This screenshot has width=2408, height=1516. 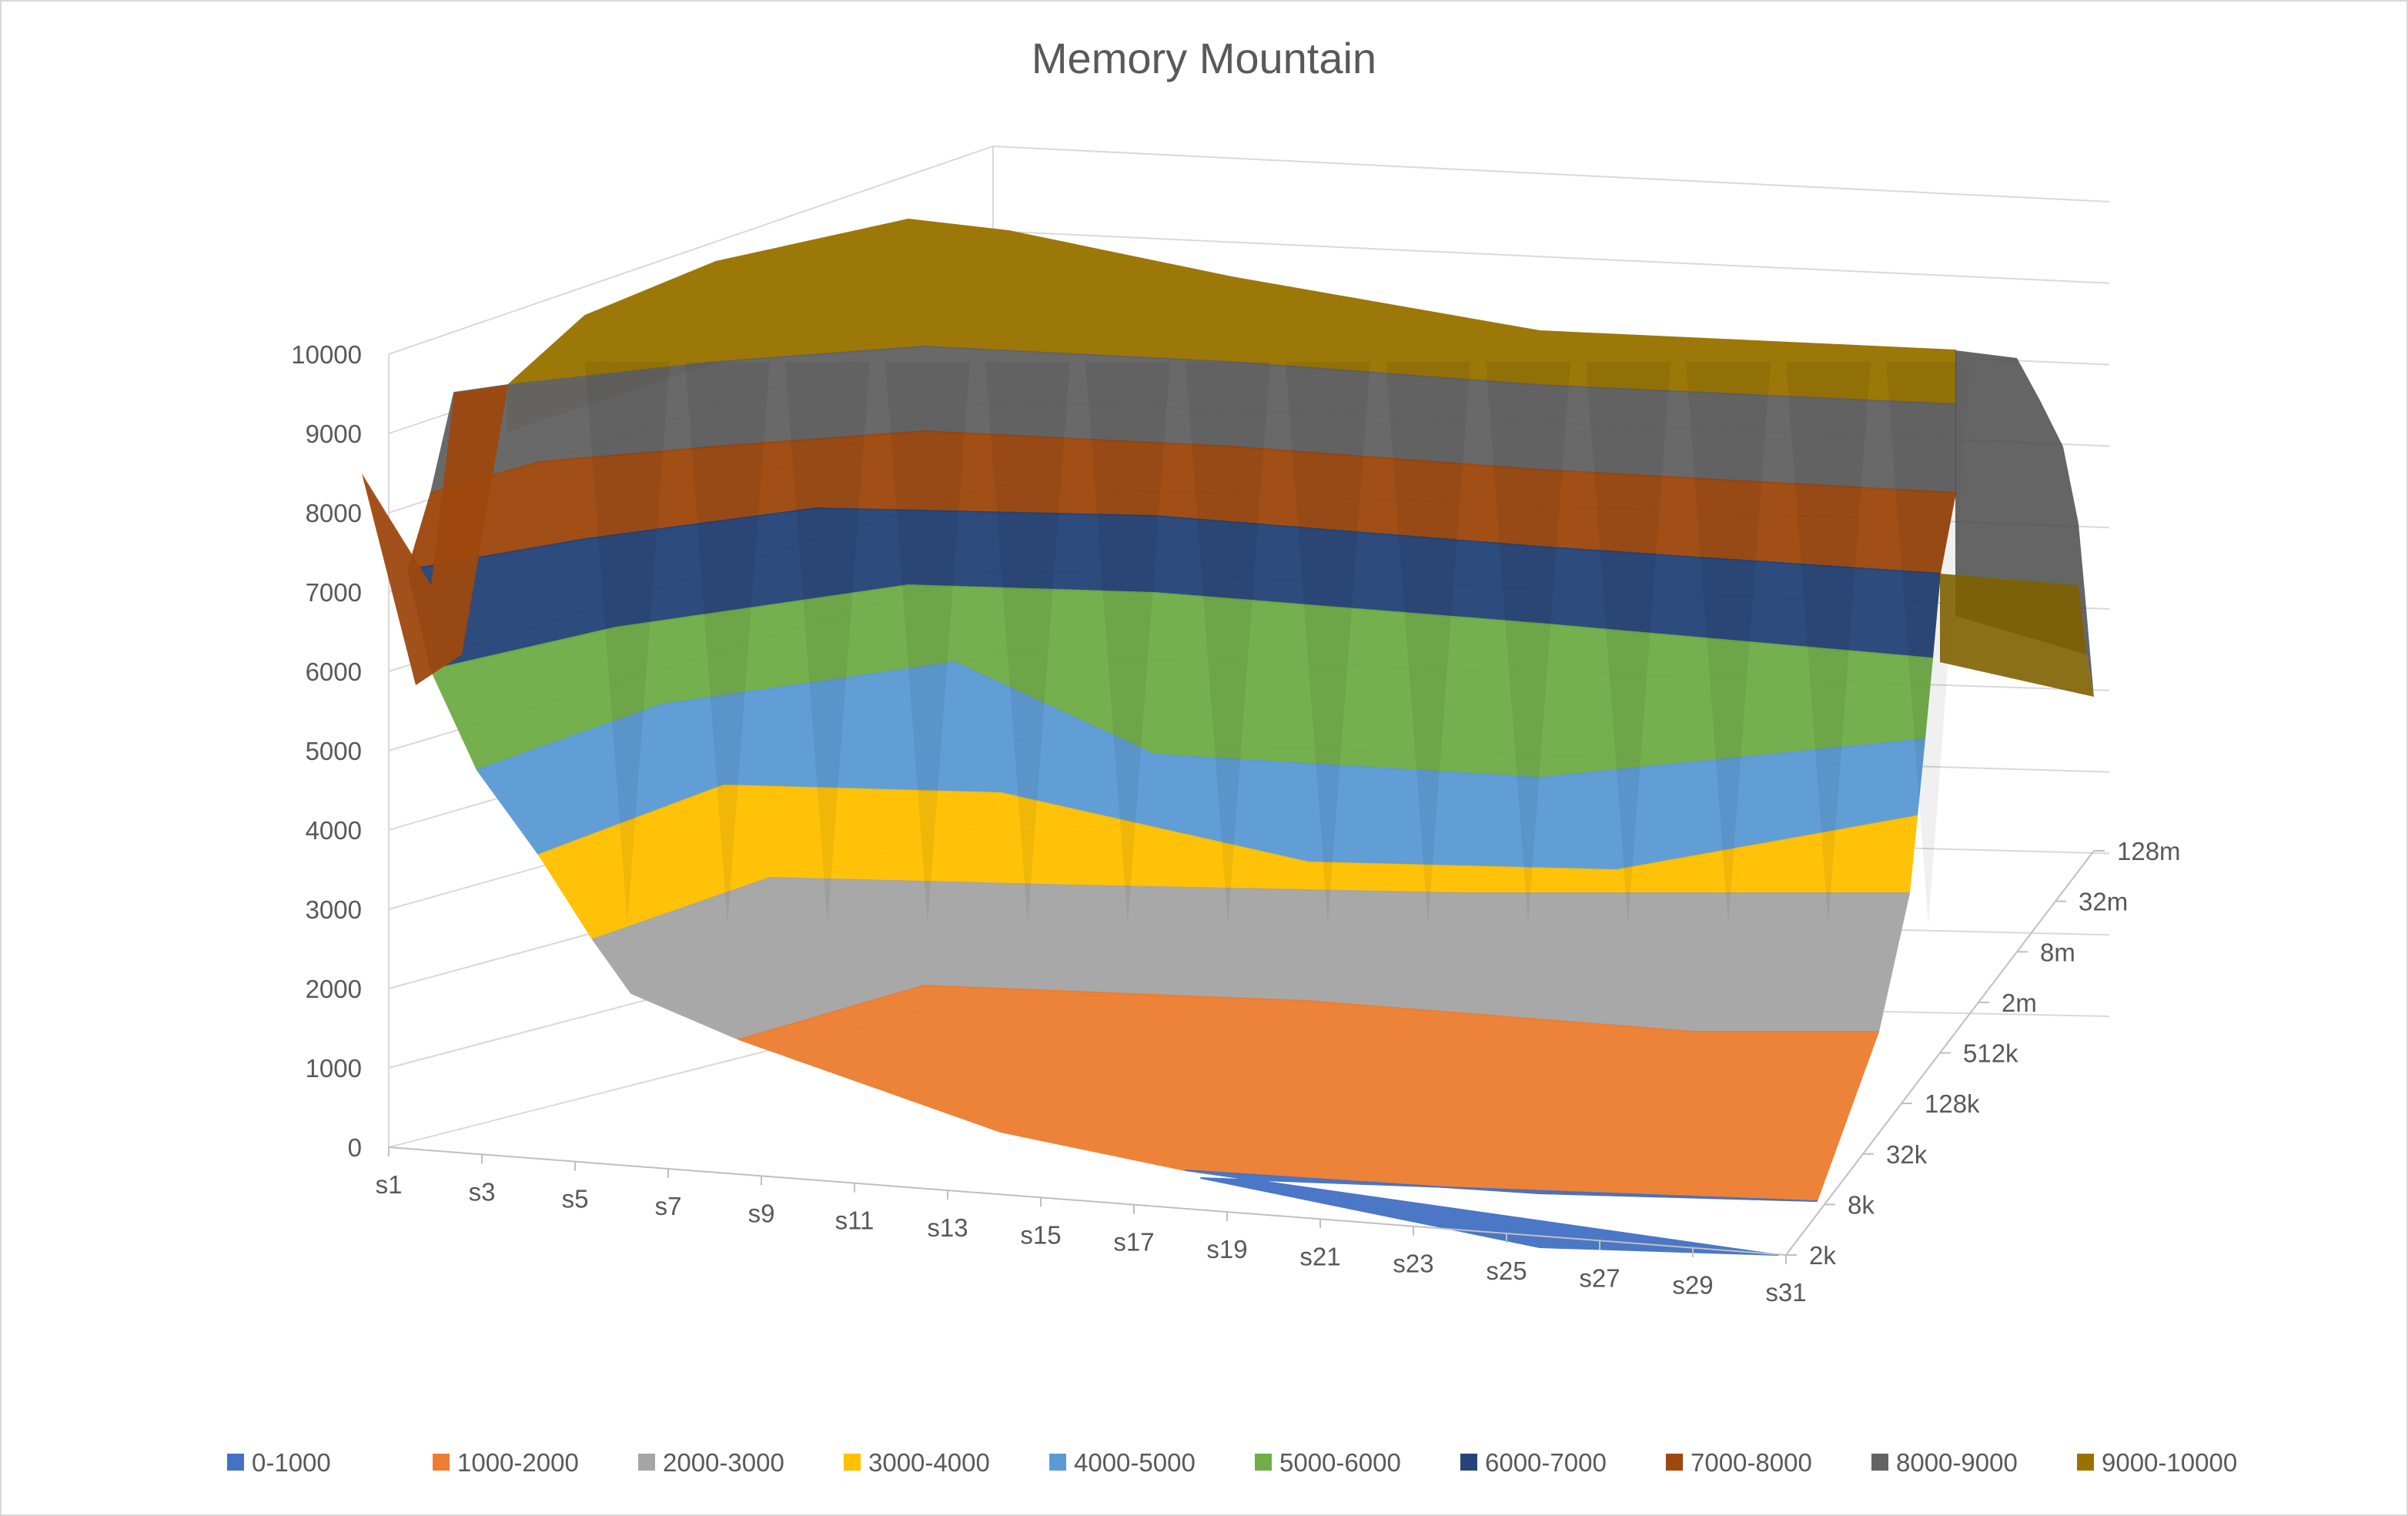 What do you see at coordinates (355, 1147) in the screenshot?
I see `z-tick-label: 0` at bounding box center [355, 1147].